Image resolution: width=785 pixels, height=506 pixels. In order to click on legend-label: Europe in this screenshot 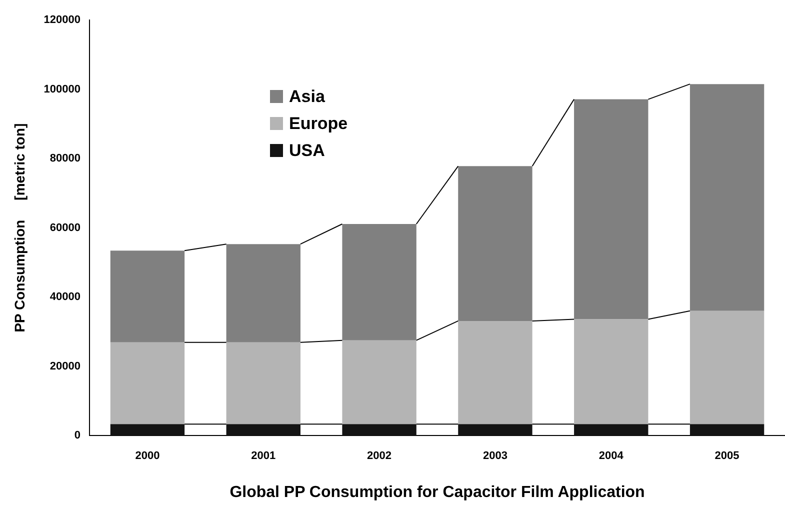, I will do `click(318, 124)`.